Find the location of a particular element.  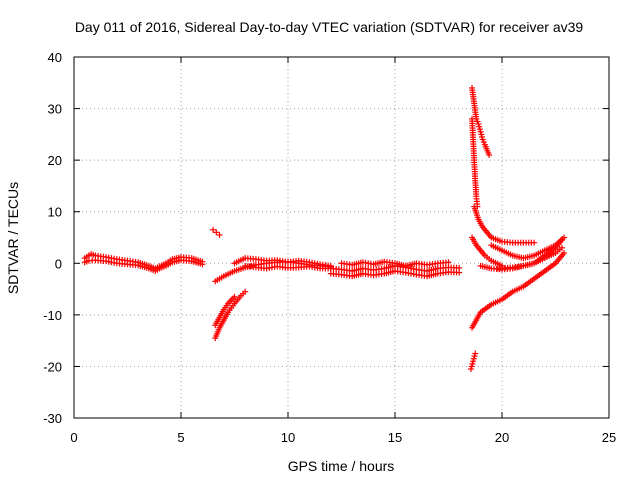

y-tick-label: -20 is located at coordinates (52, 366).